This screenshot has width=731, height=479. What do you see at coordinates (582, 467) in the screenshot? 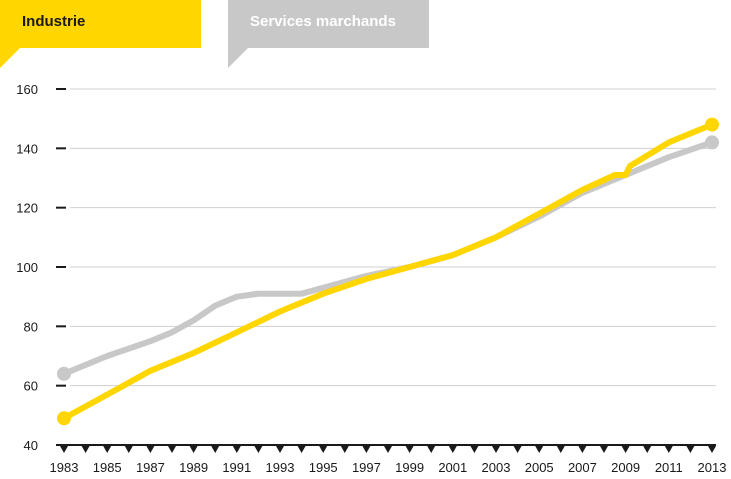
I see `x-tick-label-2007: 2007` at bounding box center [582, 467].